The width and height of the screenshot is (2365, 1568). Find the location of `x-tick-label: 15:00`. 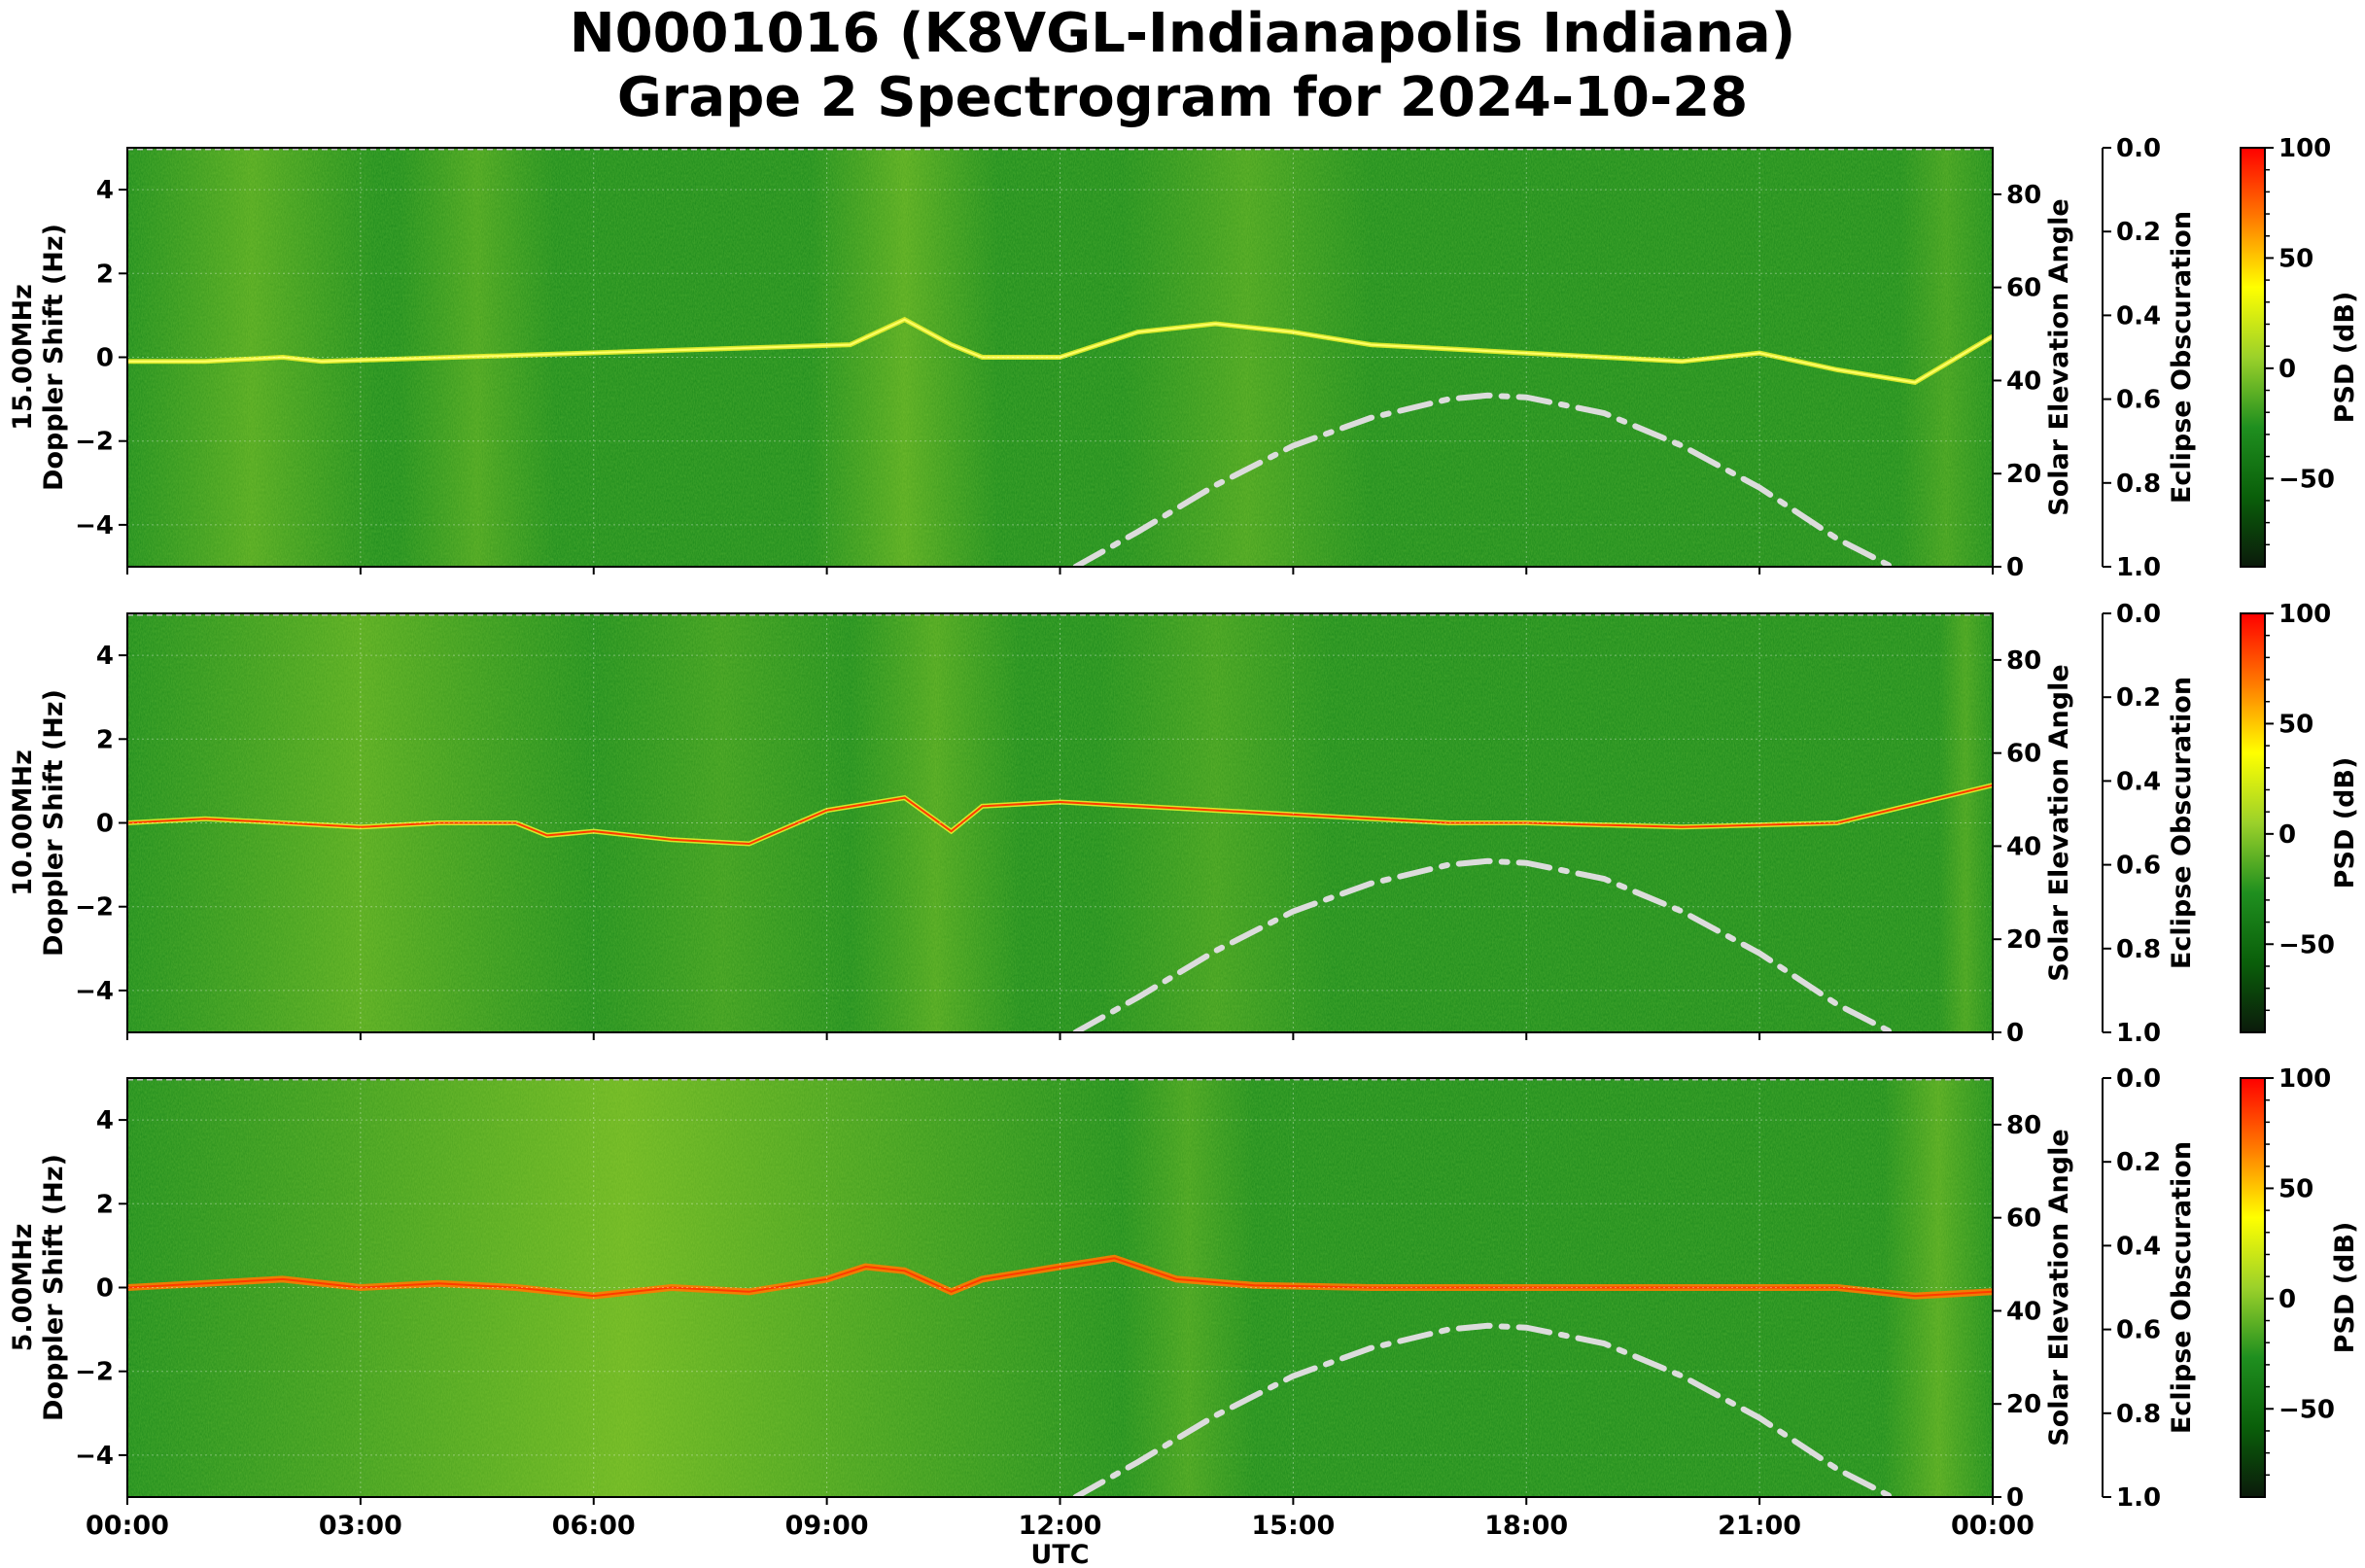

x-tick-label: 15:00 is located at coordinates (1293, 1526).